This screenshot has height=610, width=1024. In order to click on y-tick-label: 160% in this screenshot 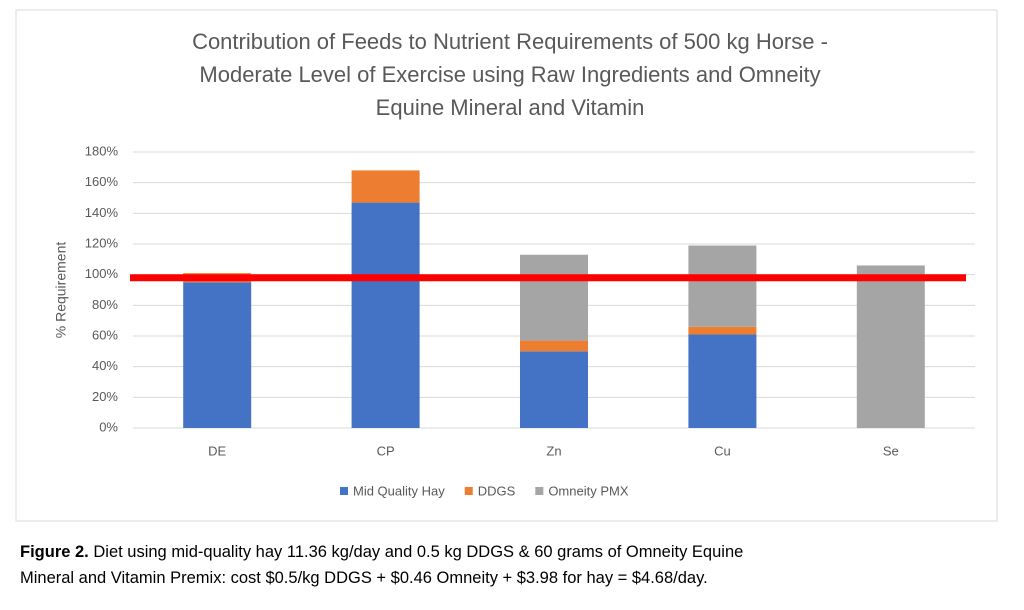, I will do `click(102, 181)`.